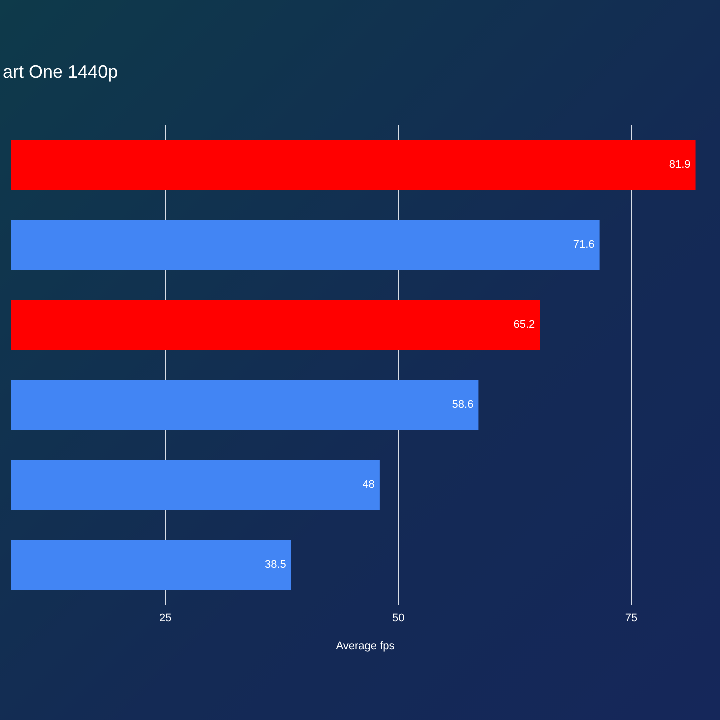 The image size is (720, 720). Describe the element at coordinates (60, 72) in the screenshot. I see `chart-title: art One 1440p` at that location.